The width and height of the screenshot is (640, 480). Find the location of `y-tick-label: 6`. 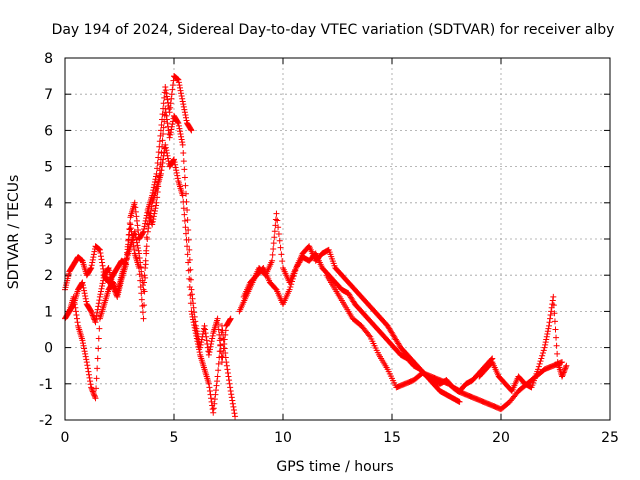

y-tick-label: 6 is located at coordinates (48, 131).